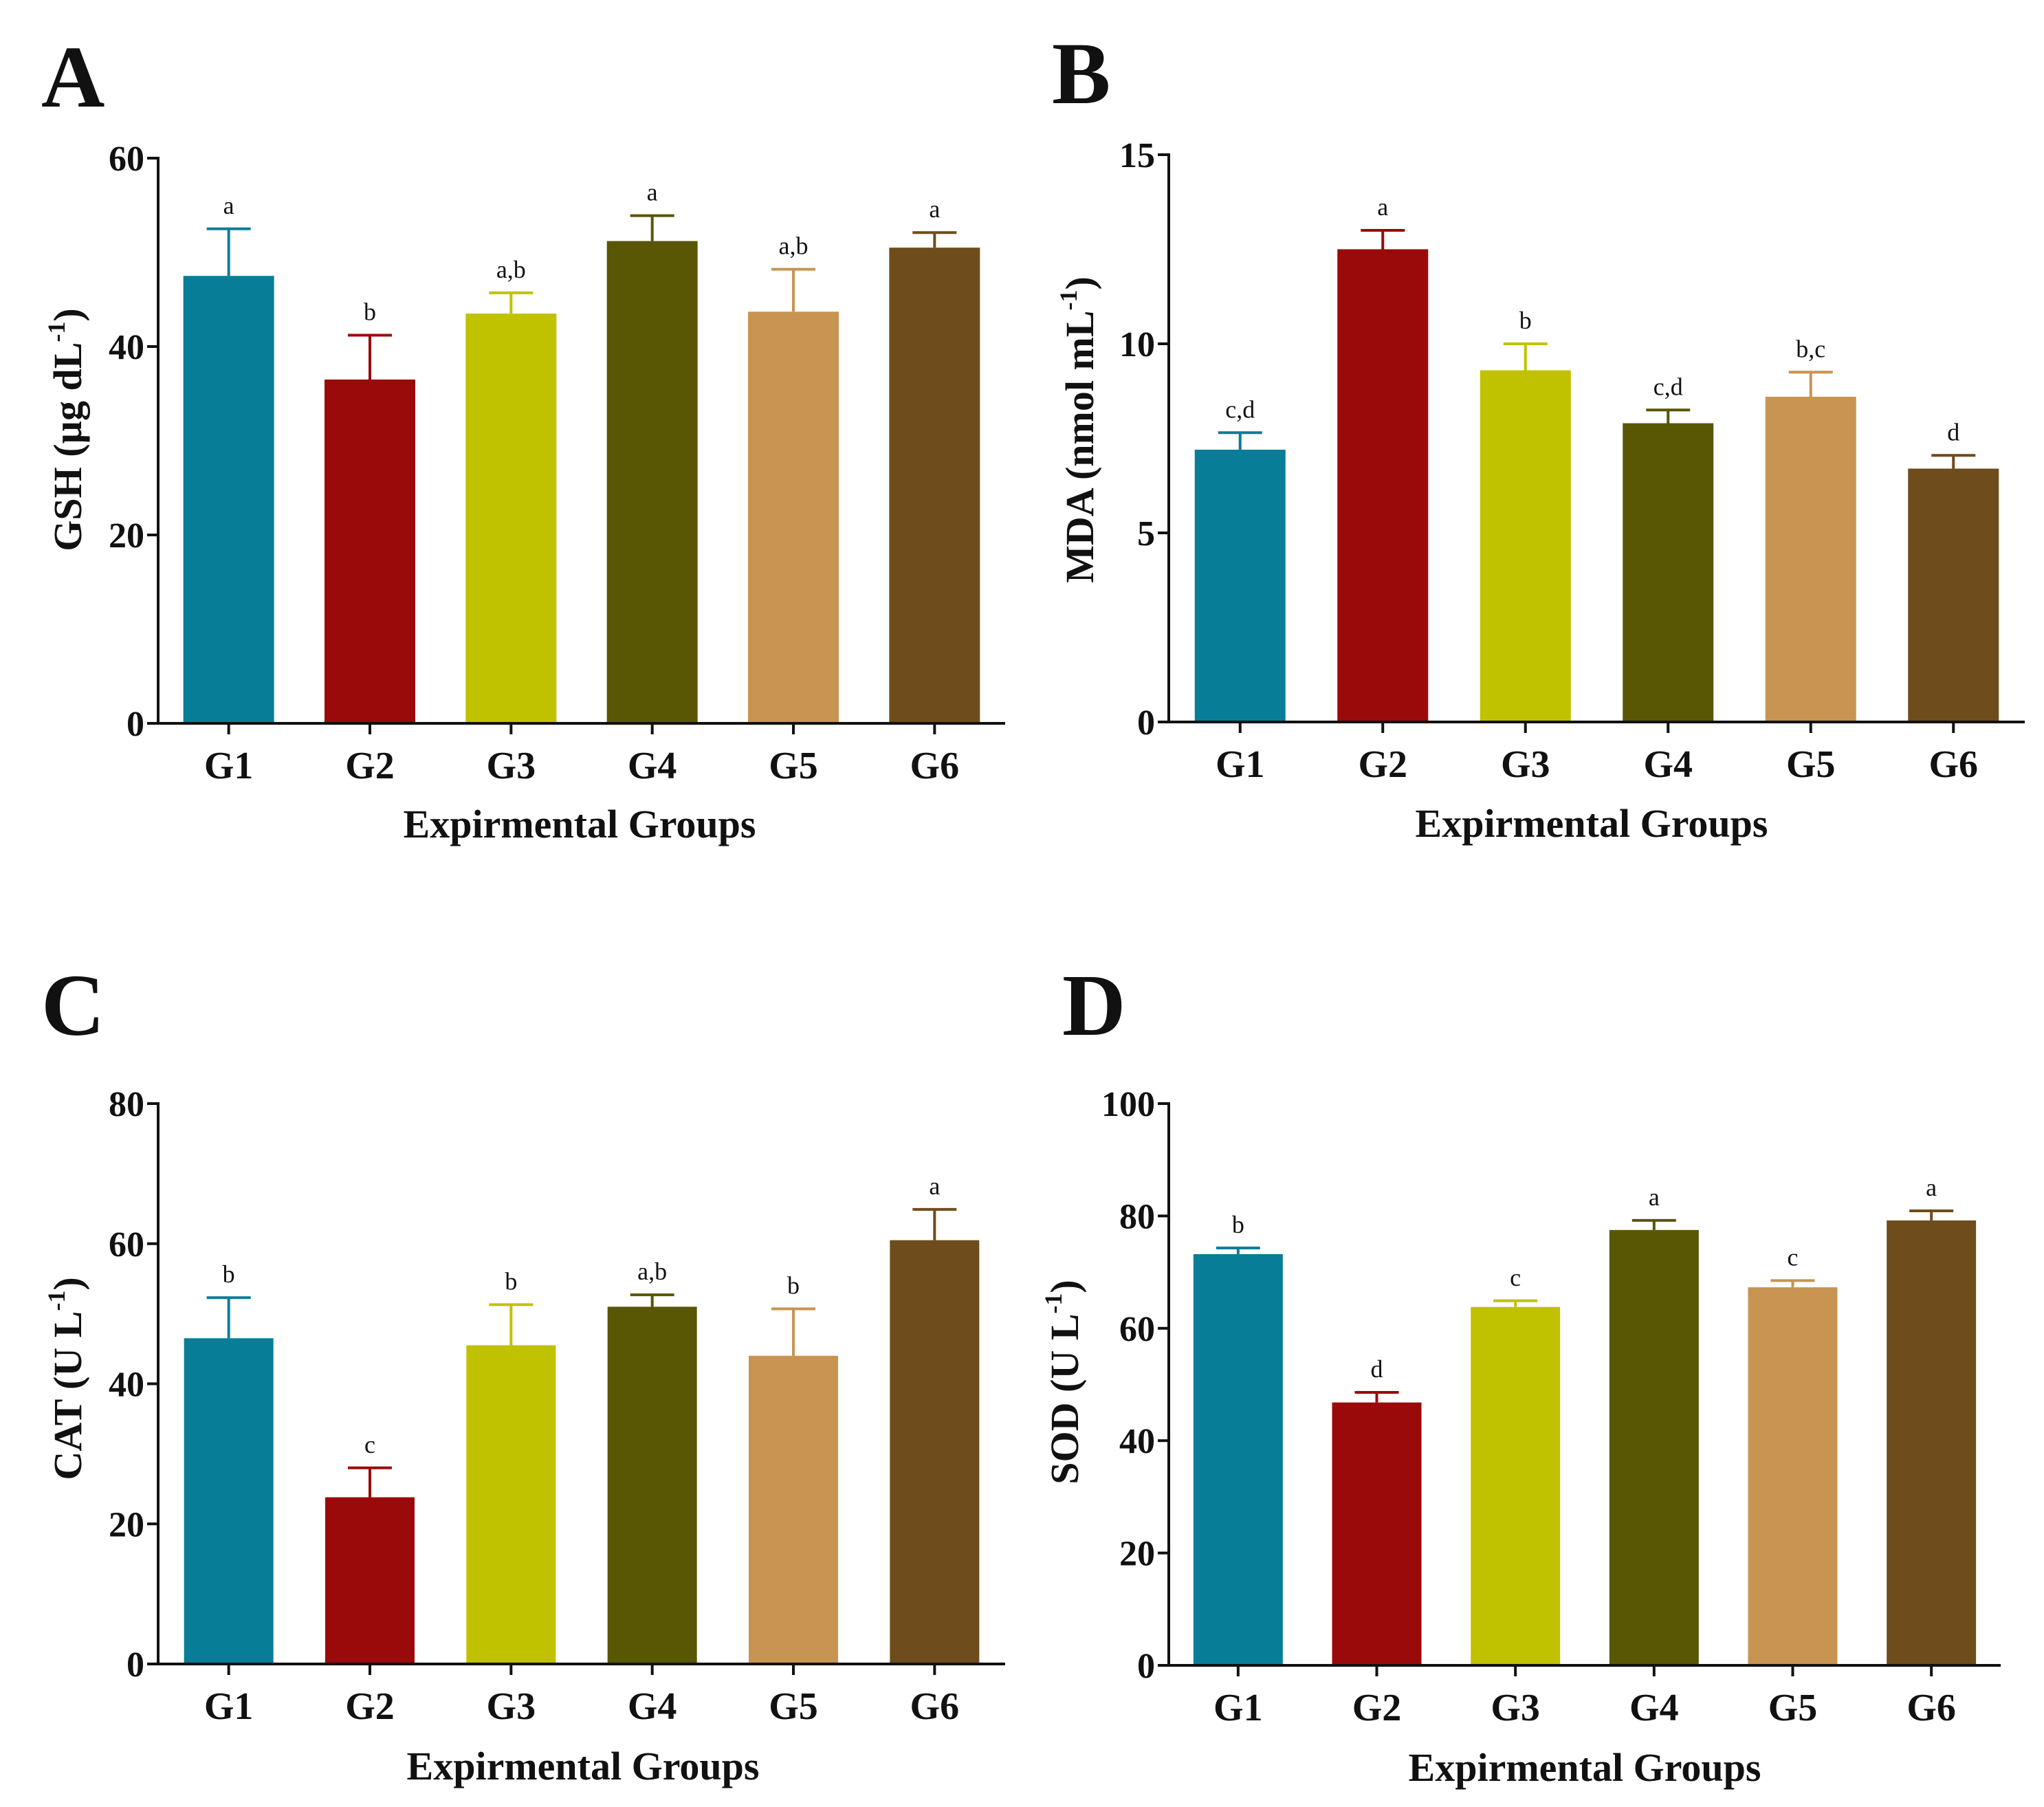  I want to click on panel-b-category-label-g2: G2, so click(1382, 764).